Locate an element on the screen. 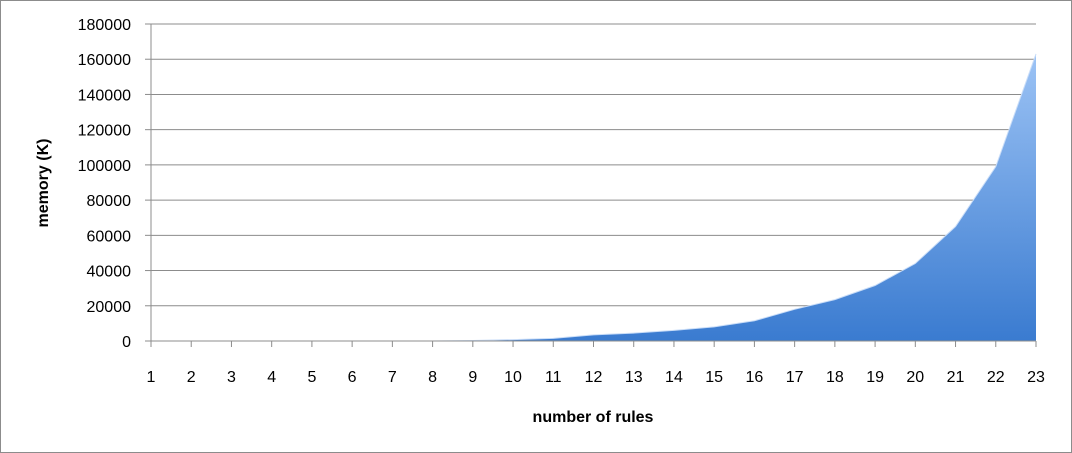 This screenshot has height=453, width=1072. y-tick-label: 40000 is located at coordinates (109, 272).